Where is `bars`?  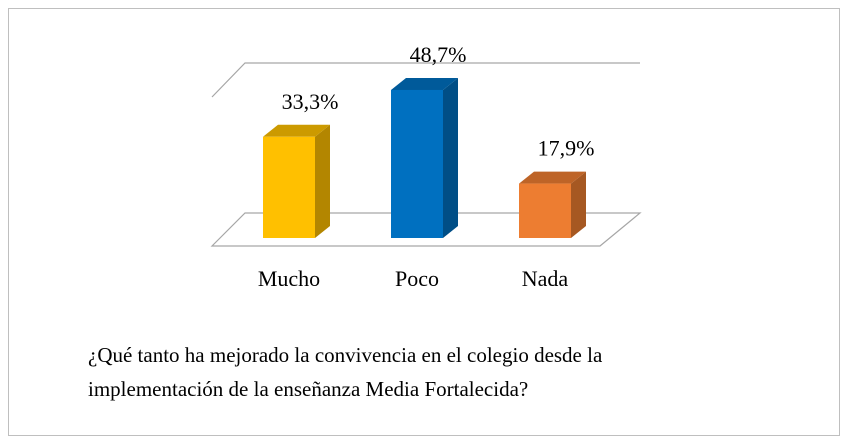 bars is located at coordinates (424, 158).